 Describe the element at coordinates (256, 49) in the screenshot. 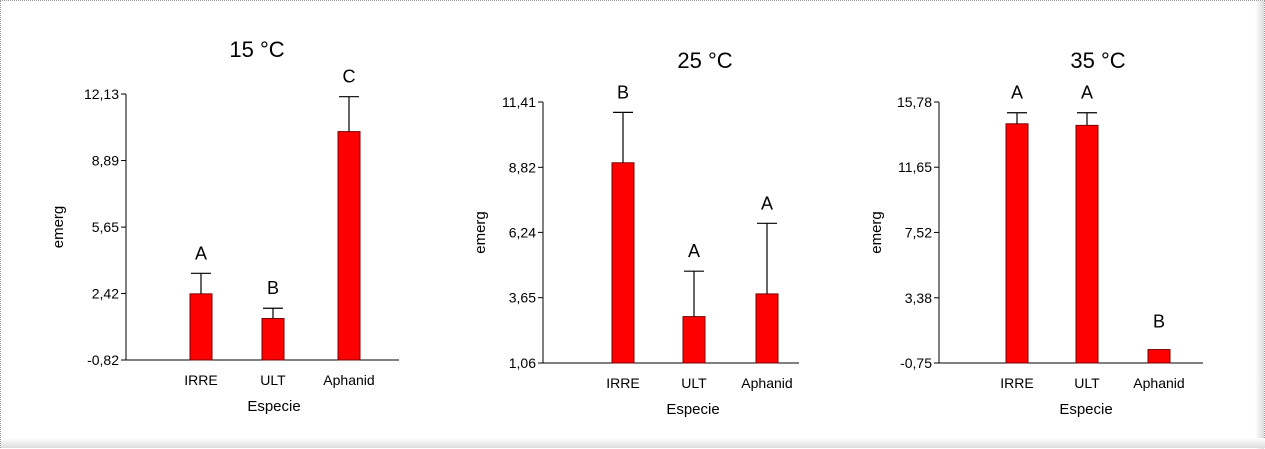

I see `chart-title: 15 °C` at that location.